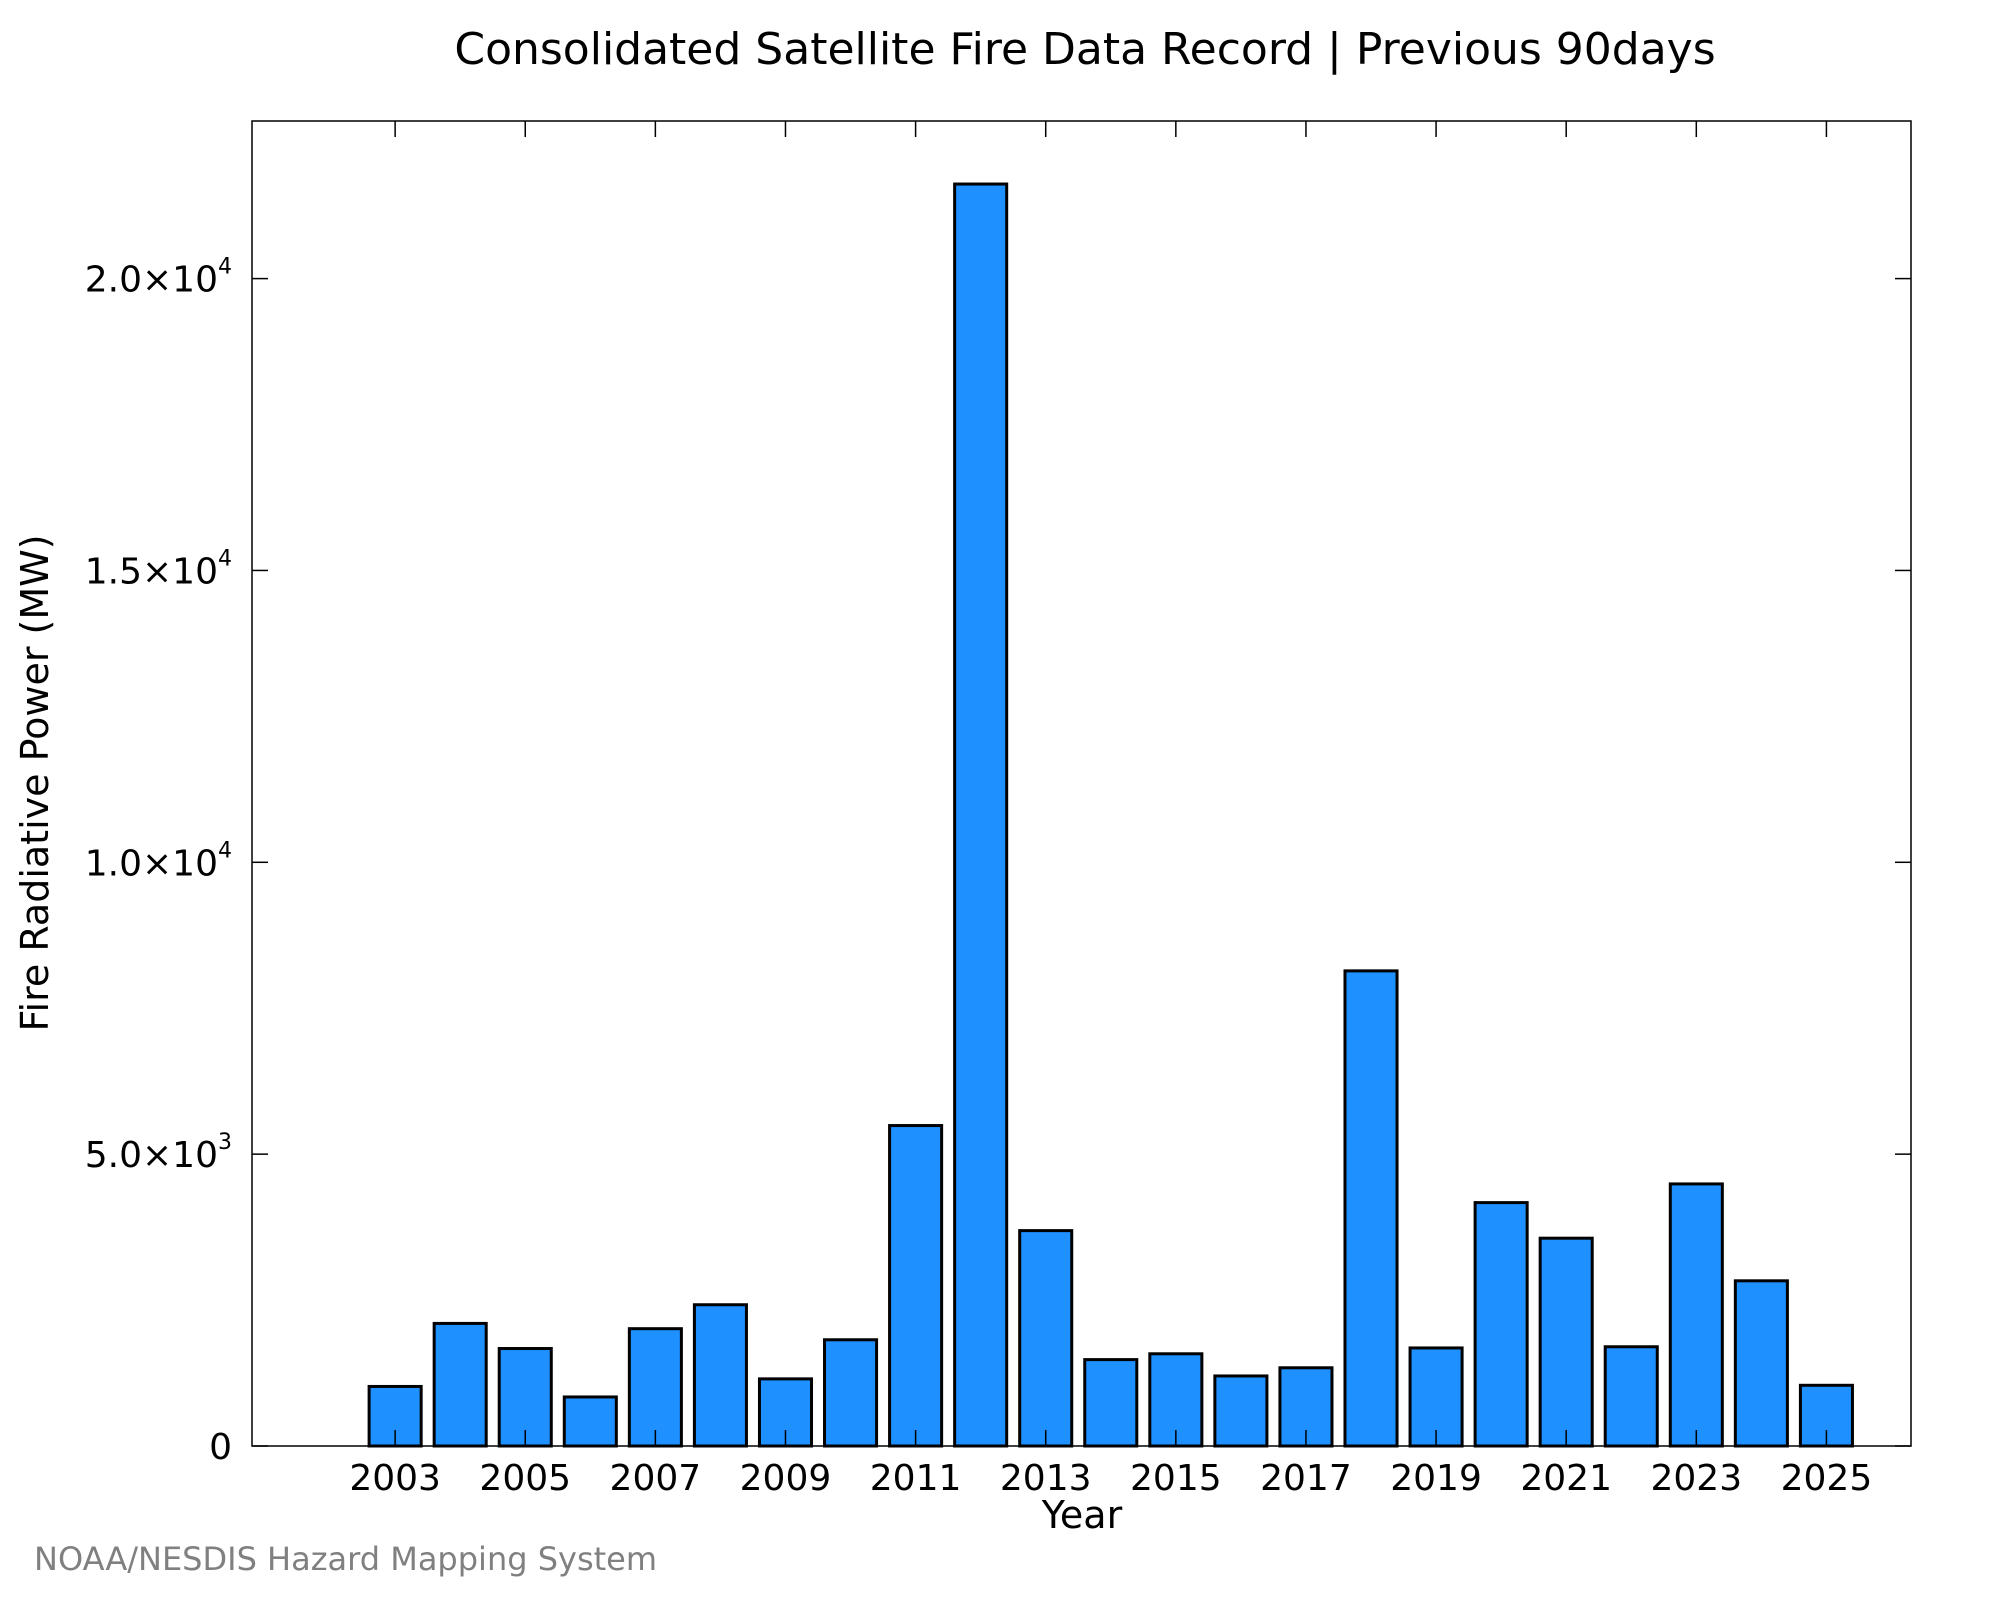 This screenshot has height=1600, width=2000. I want to click on bar-2010, so click(851, 1393).